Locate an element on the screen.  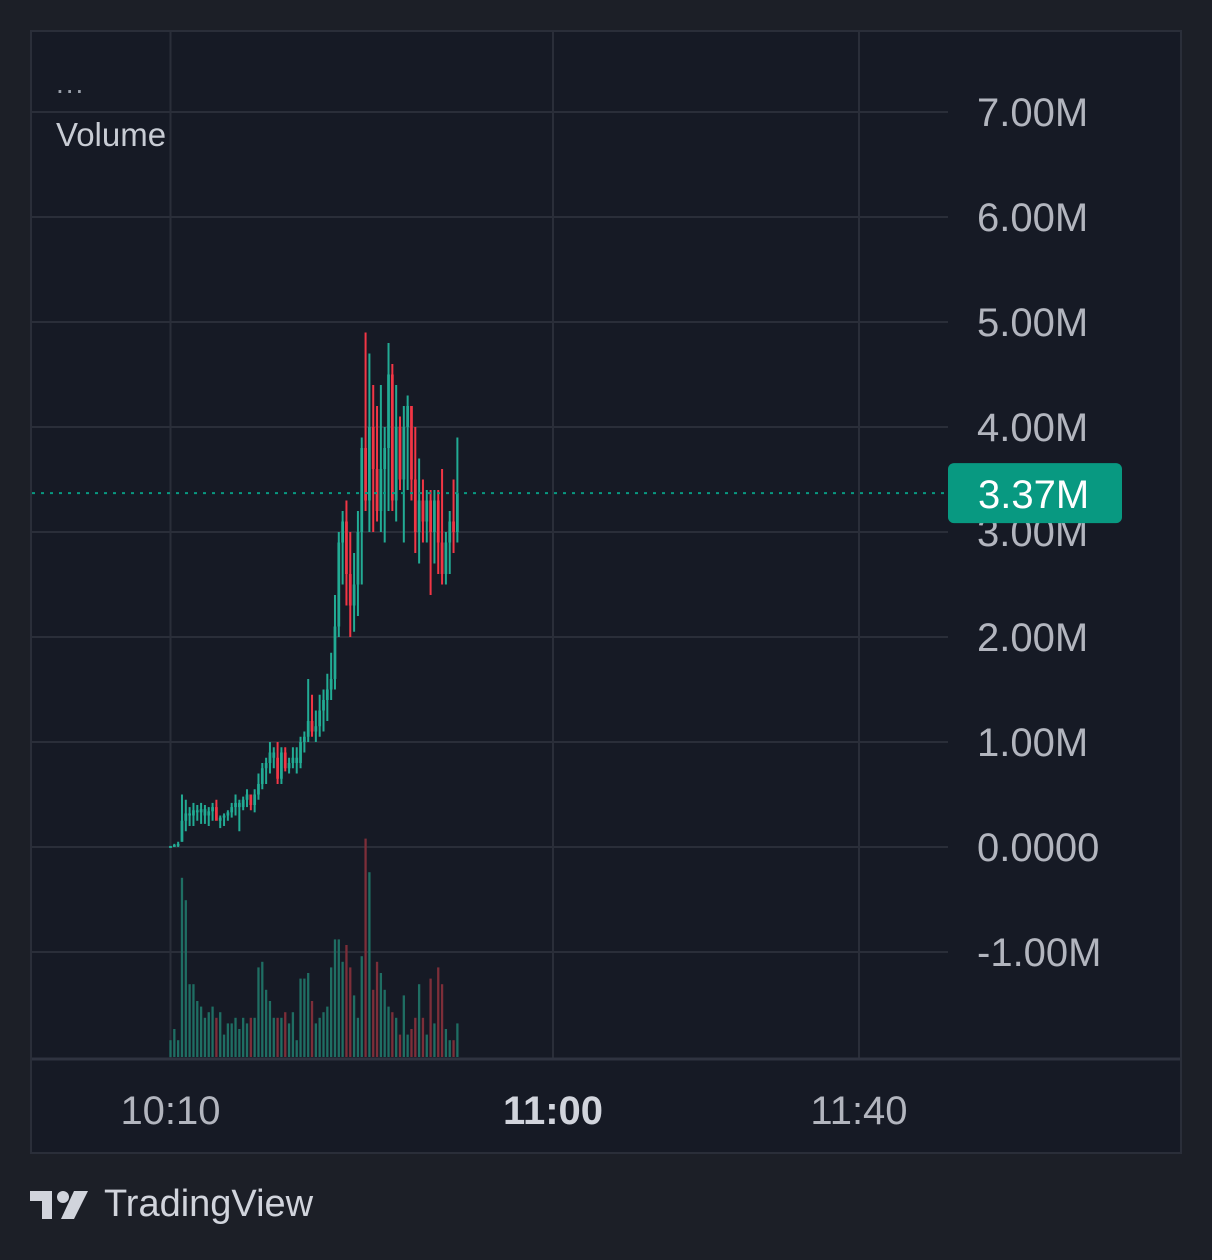
y-tick-label: 1.00M is located at coordinates (1032, 743).